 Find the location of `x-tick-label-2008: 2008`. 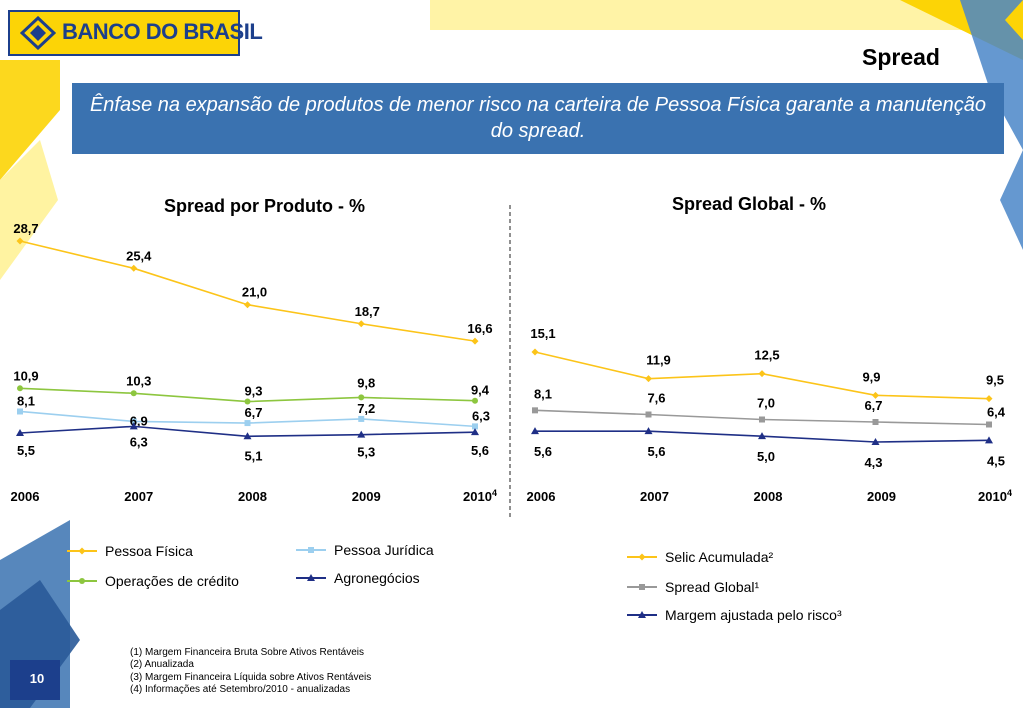

x-tick-label-2008: 2008 is located at coordinates (768, 496).